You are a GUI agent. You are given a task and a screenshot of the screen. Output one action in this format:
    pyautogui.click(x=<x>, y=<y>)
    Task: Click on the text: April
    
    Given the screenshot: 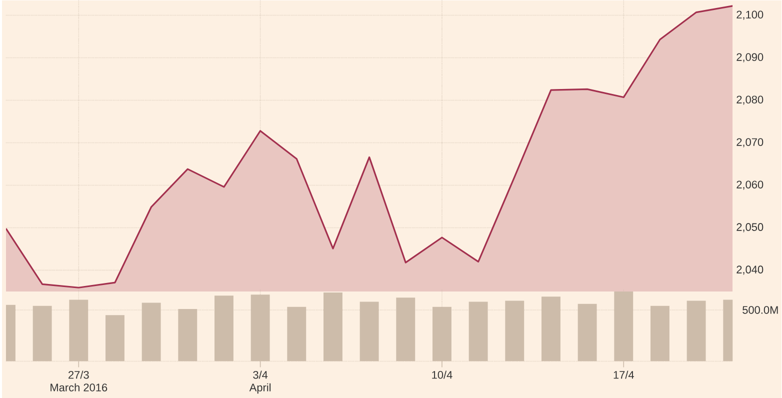 What is the action you would take?
    pyautogui.click(x=260, y=388)
    